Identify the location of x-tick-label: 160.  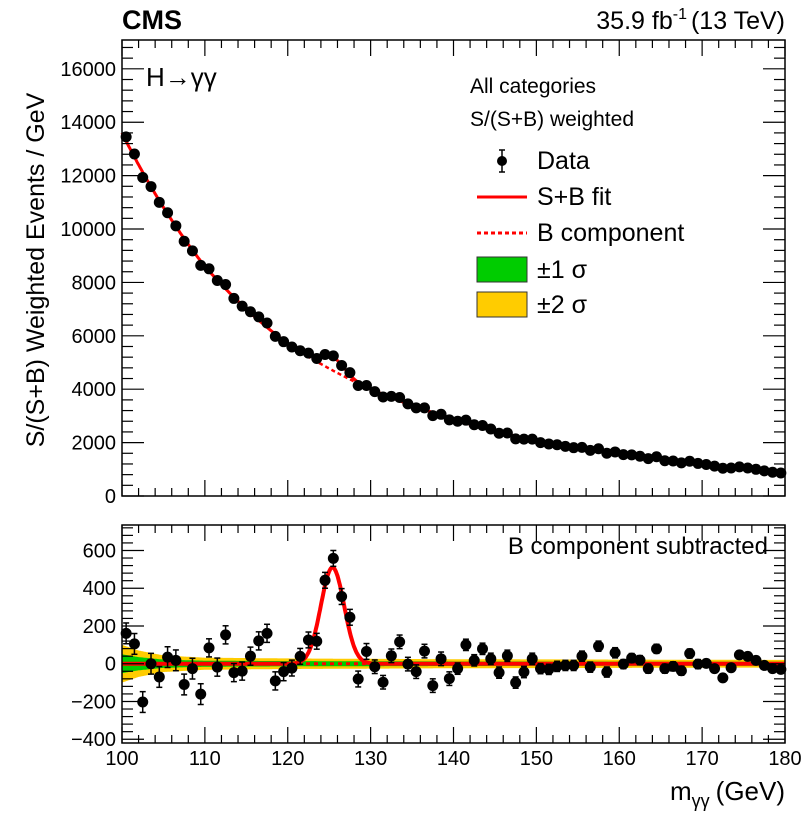
(619, 759).